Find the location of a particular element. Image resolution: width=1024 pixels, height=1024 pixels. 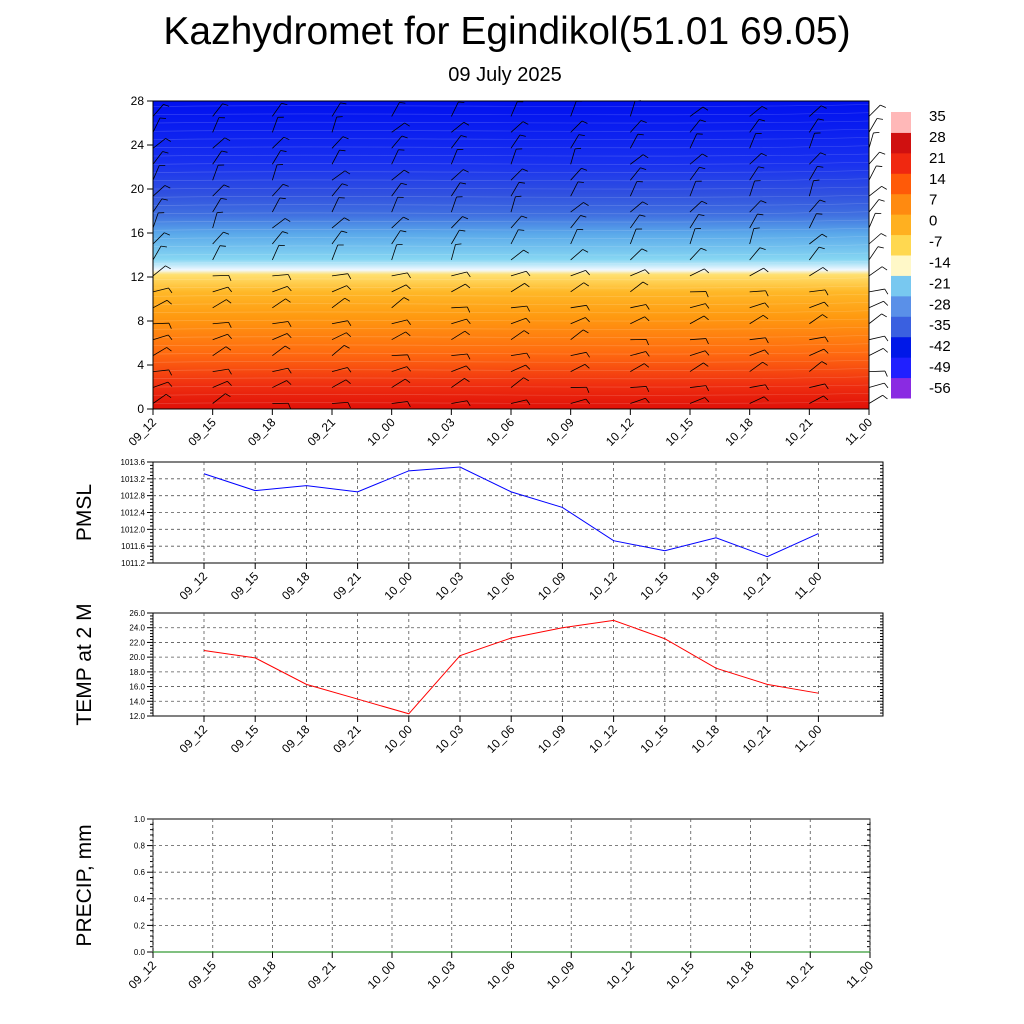

x-tick-label: 10_06 is located at coordinates (501, 432).